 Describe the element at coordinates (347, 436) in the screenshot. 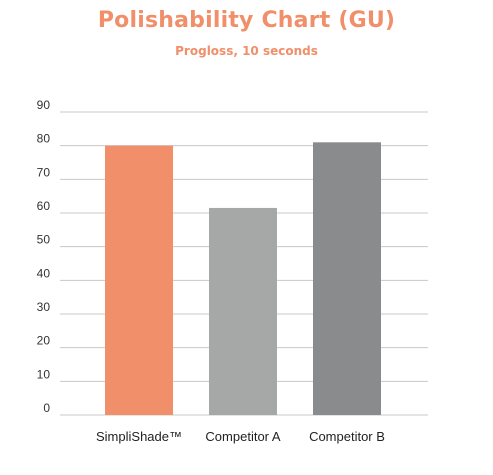

I see `x-category-label: Competitor B` at that location.